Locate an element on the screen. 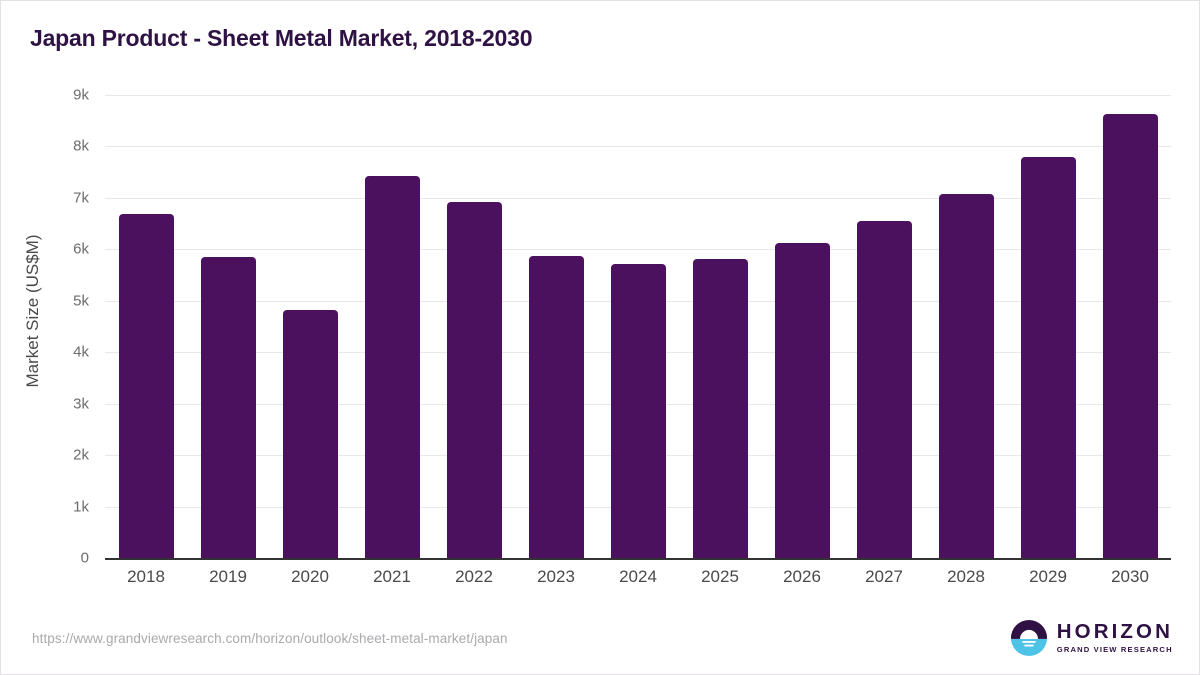 Image resolution: width=1200 pixels, height=675 pixels. x-tick-label: 2027 is located at coordinates (884, 576).